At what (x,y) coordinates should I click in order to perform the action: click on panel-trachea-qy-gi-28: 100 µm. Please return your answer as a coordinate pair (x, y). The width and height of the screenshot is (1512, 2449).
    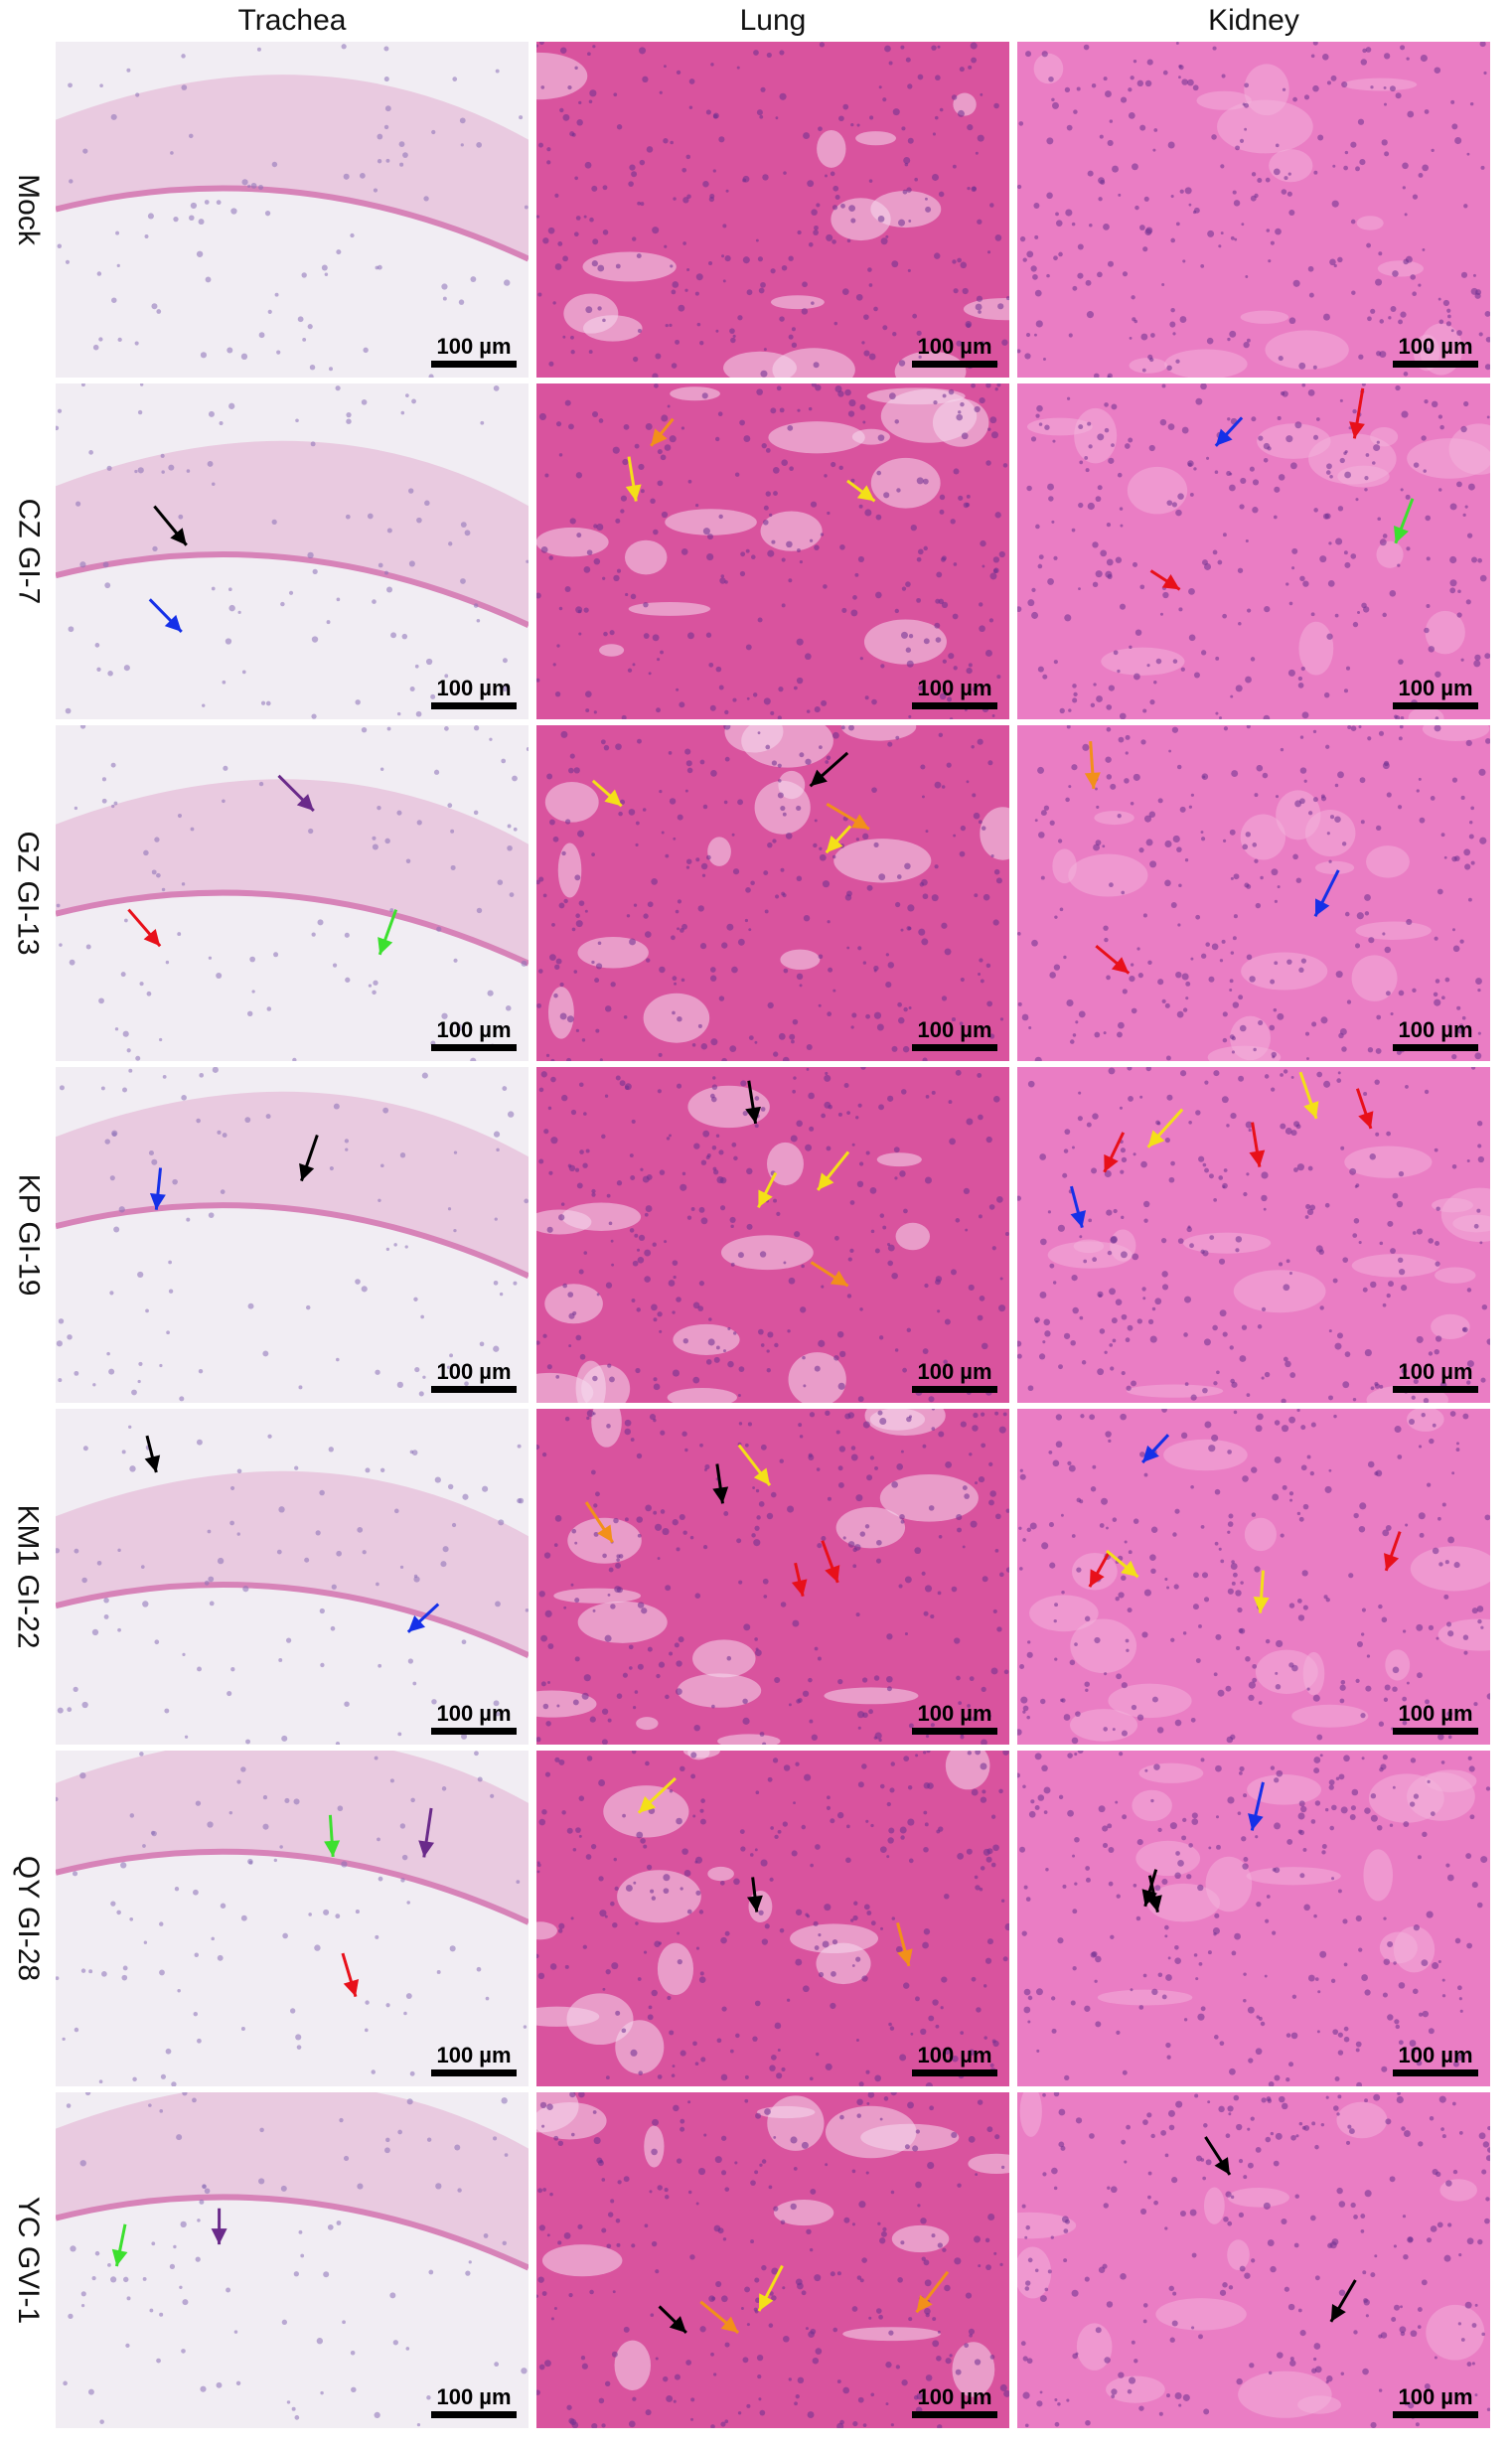
    Looking at the image, I should click on (292, 1918).